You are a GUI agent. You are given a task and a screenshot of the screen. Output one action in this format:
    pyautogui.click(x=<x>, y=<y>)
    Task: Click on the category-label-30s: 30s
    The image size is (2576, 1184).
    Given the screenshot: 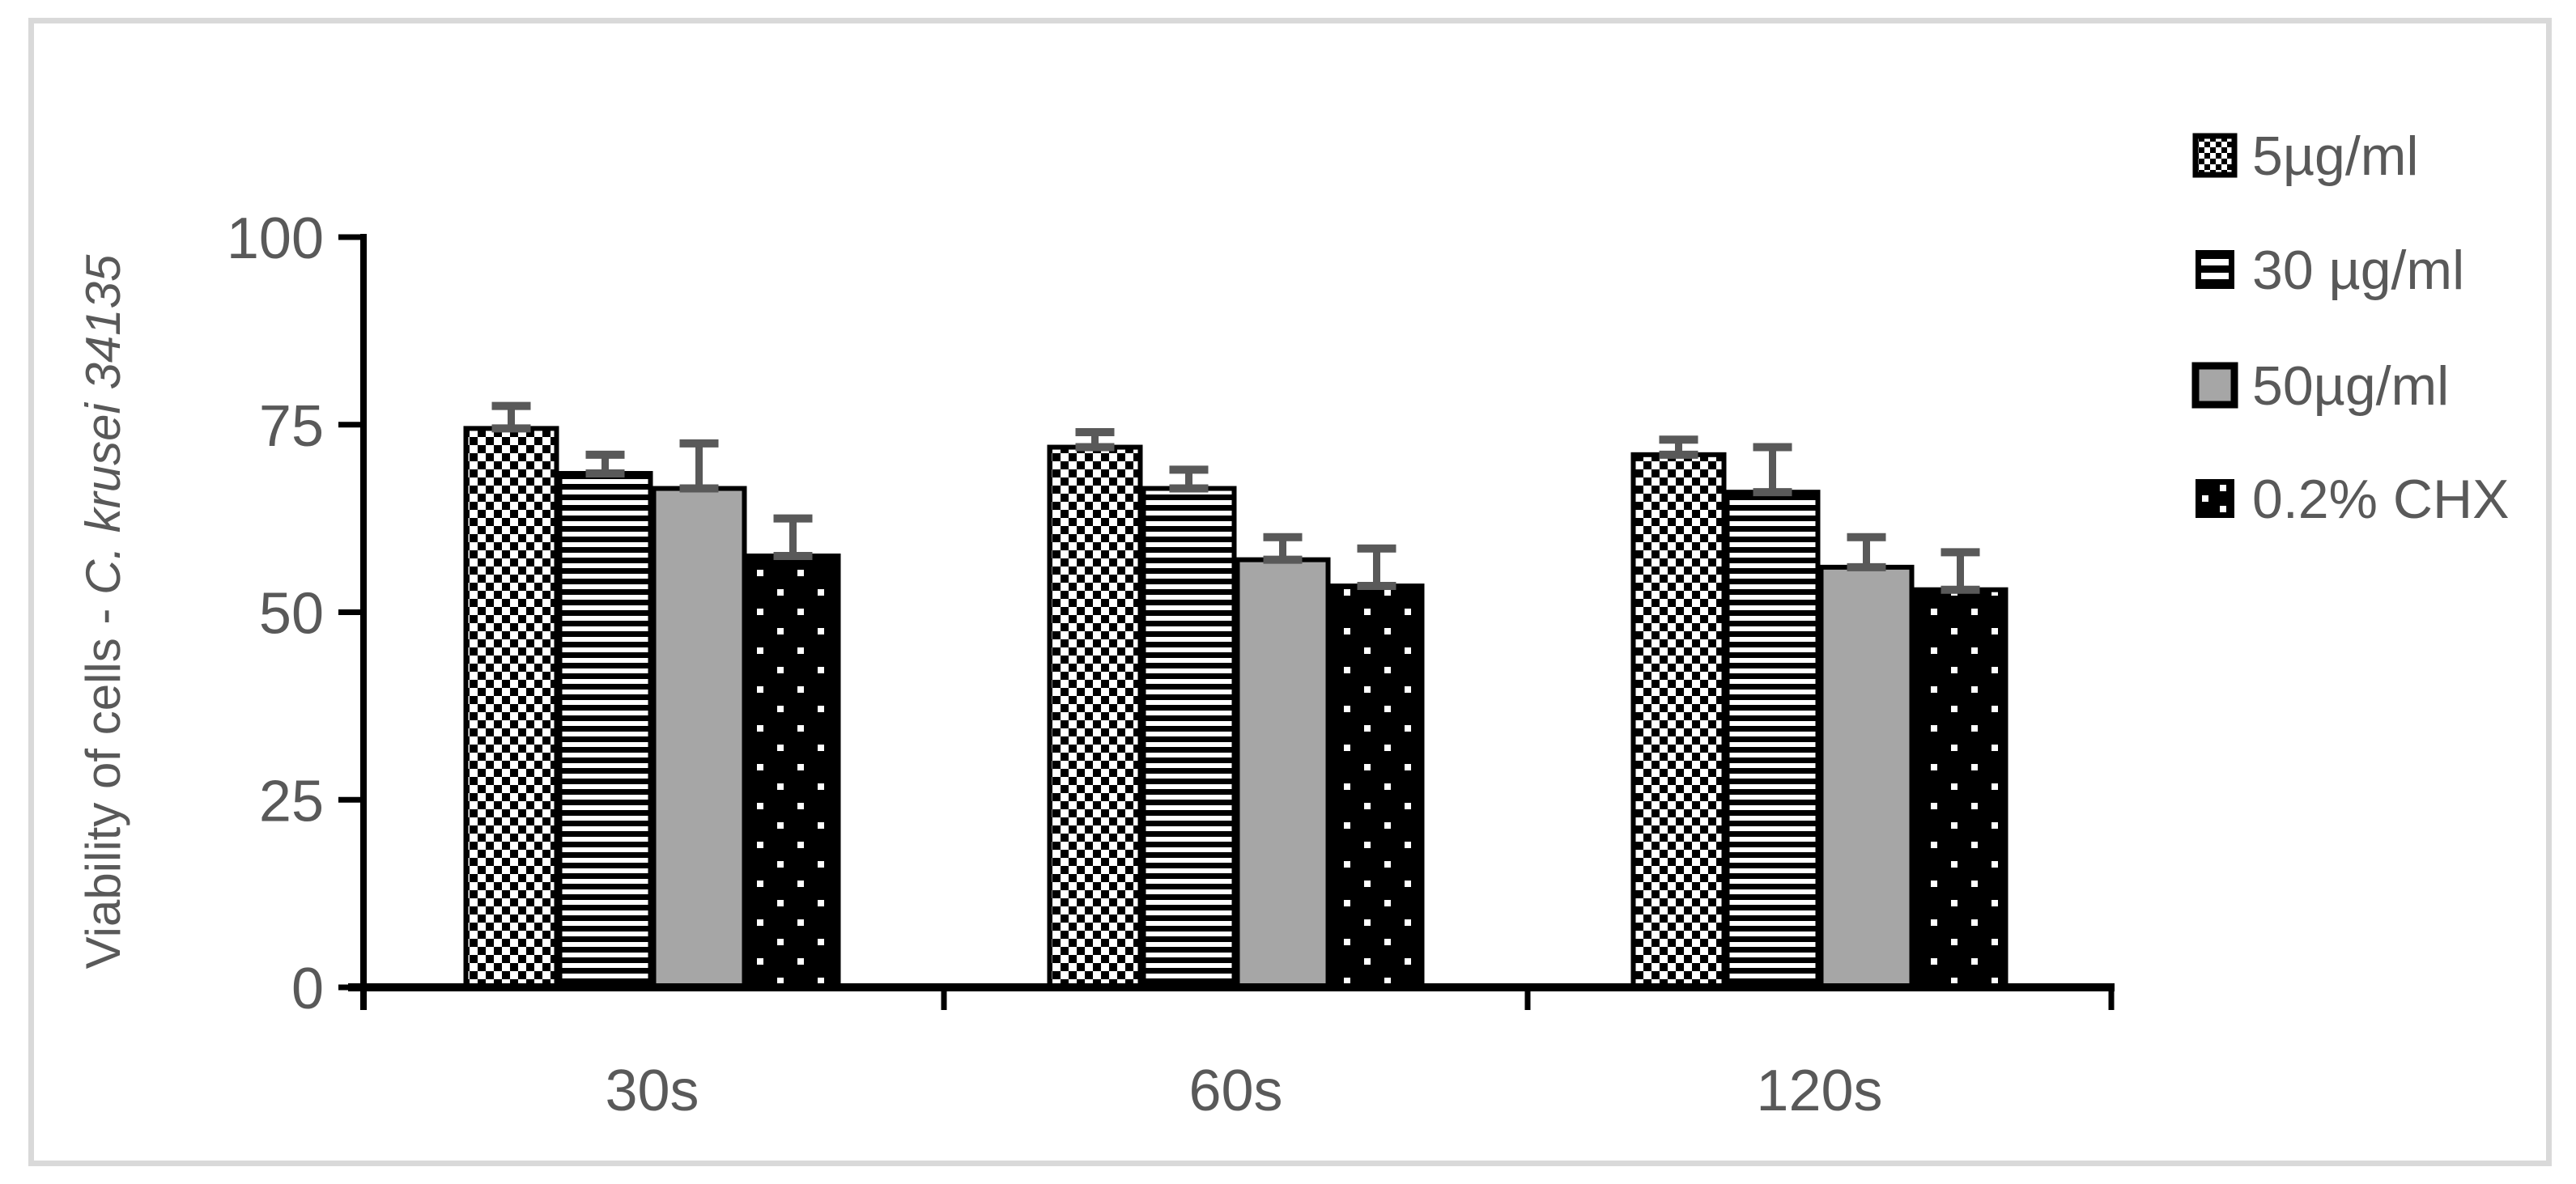 What is the action you would take?
    pyautogui.click(x=652, y=1091)
    